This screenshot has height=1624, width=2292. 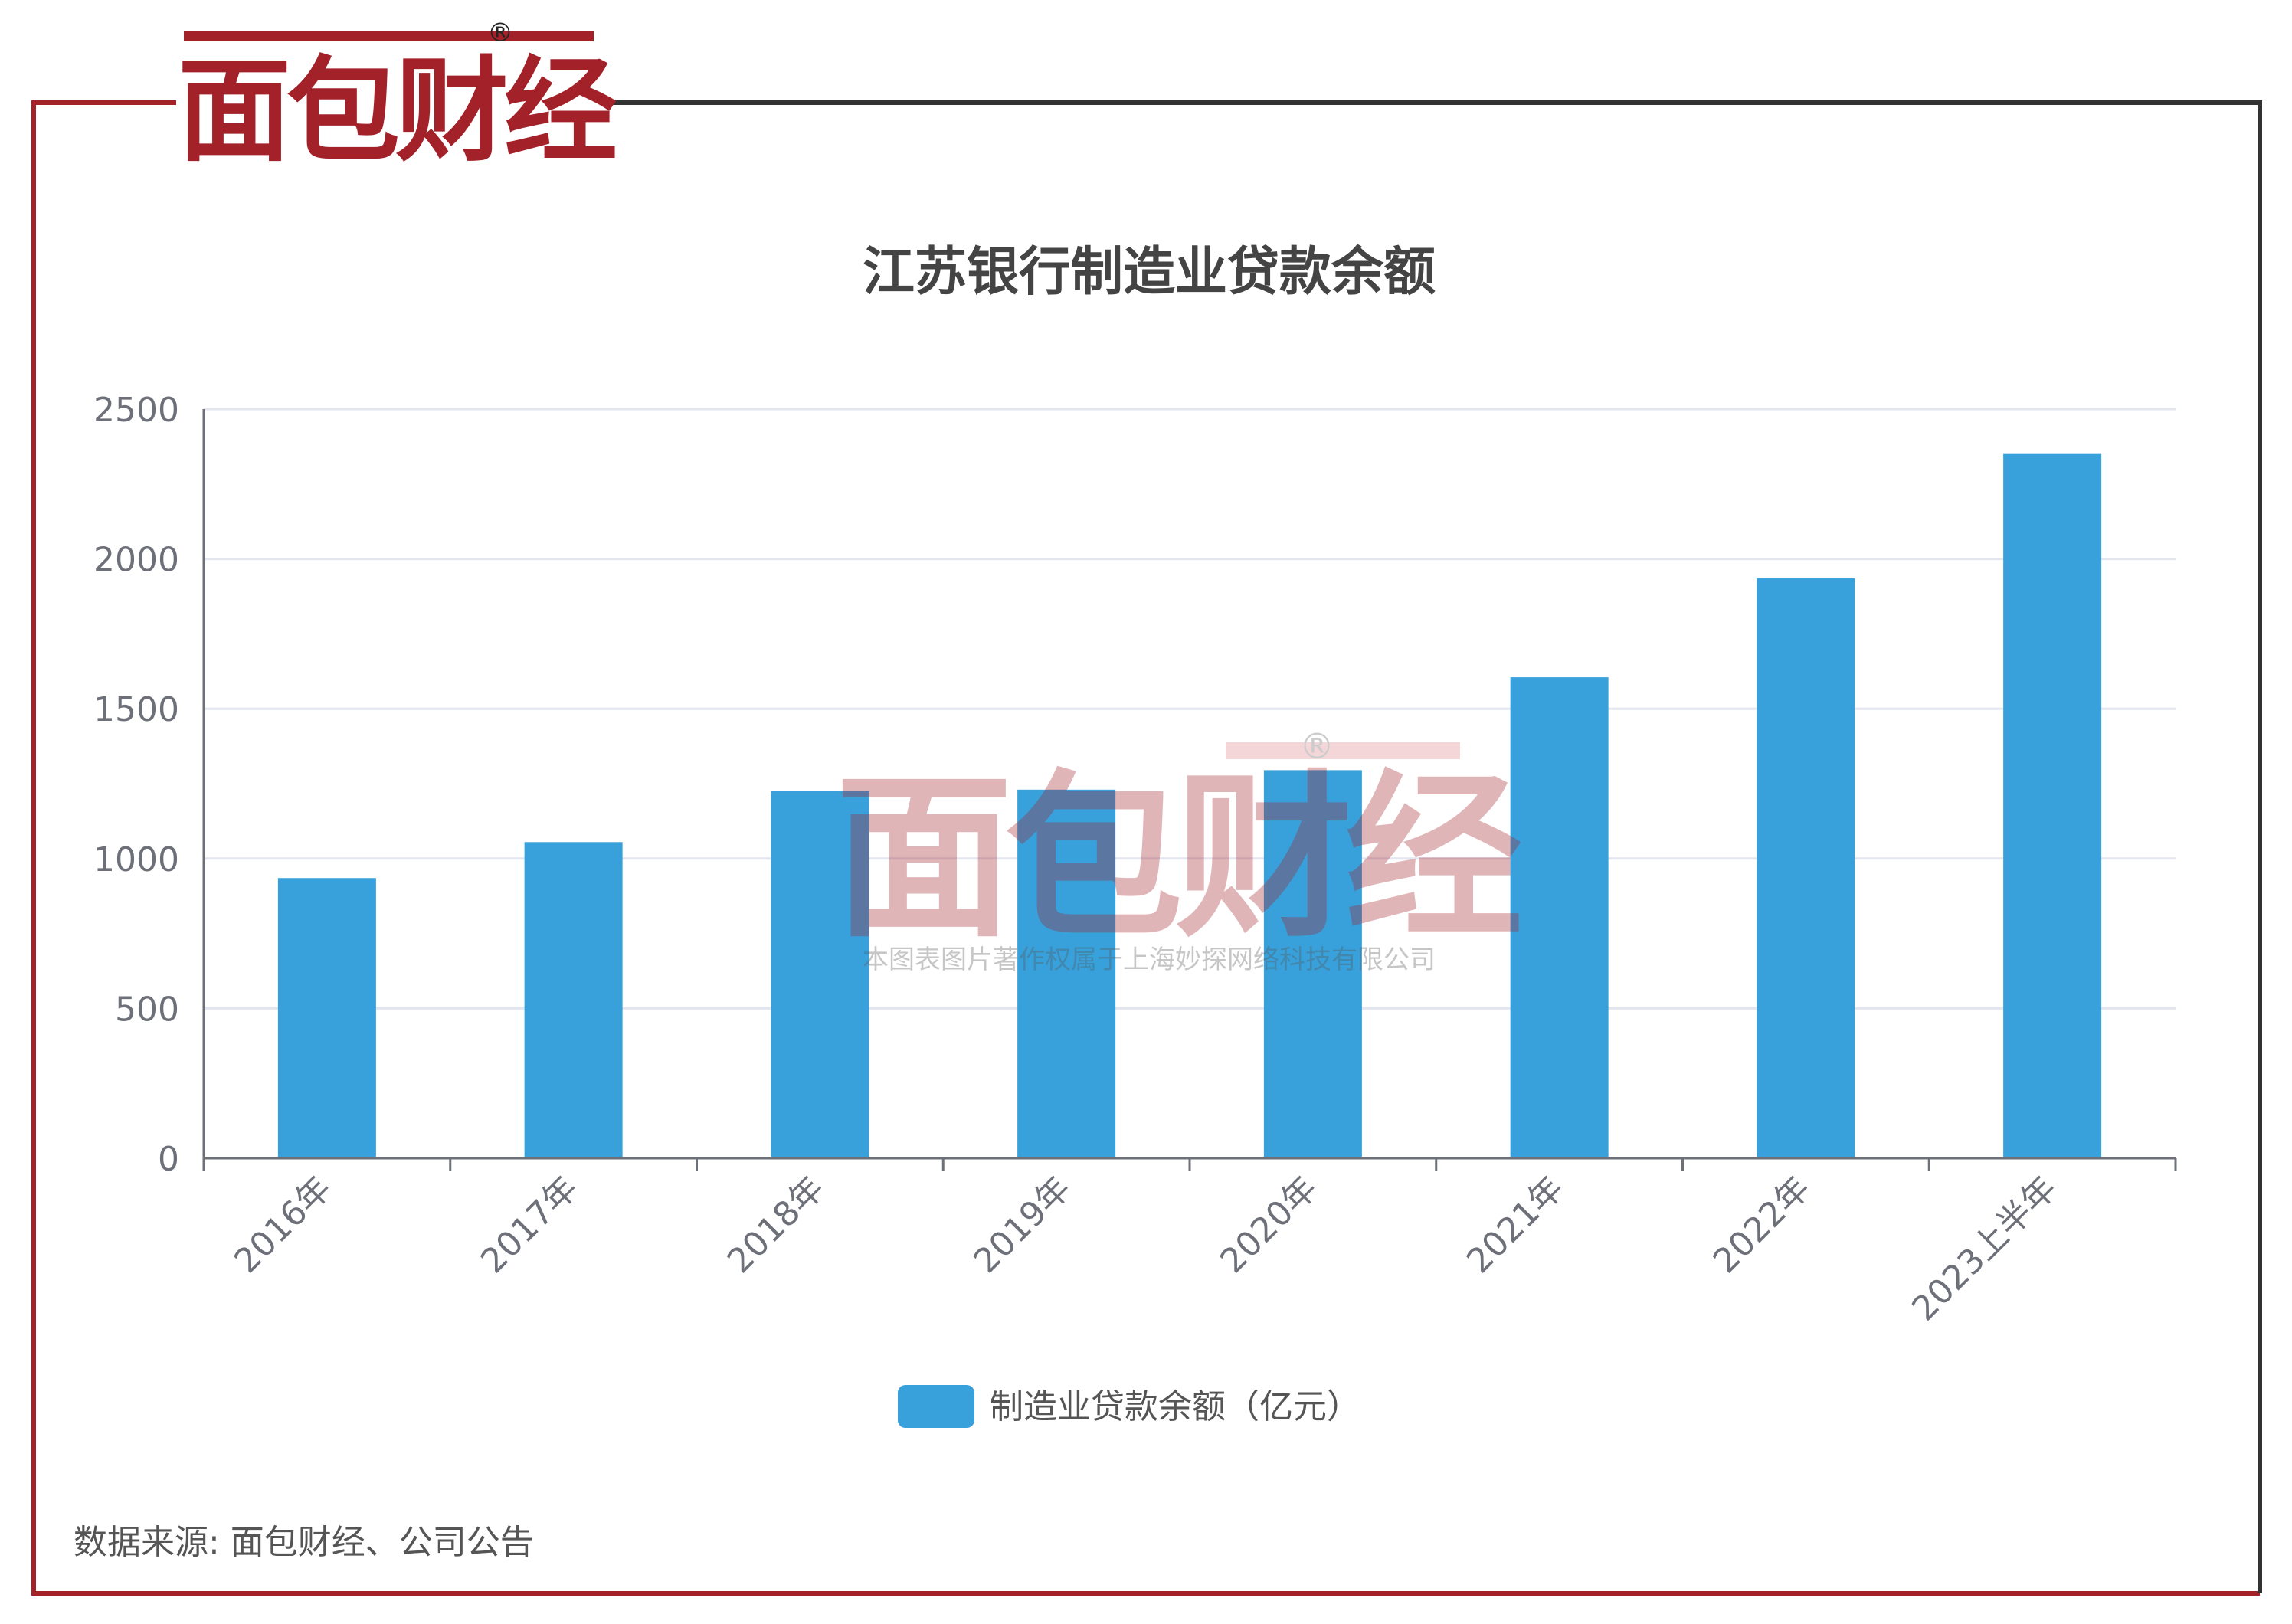 I want to click on x-tick-label: 2018年, so click(x=776, y=1225).